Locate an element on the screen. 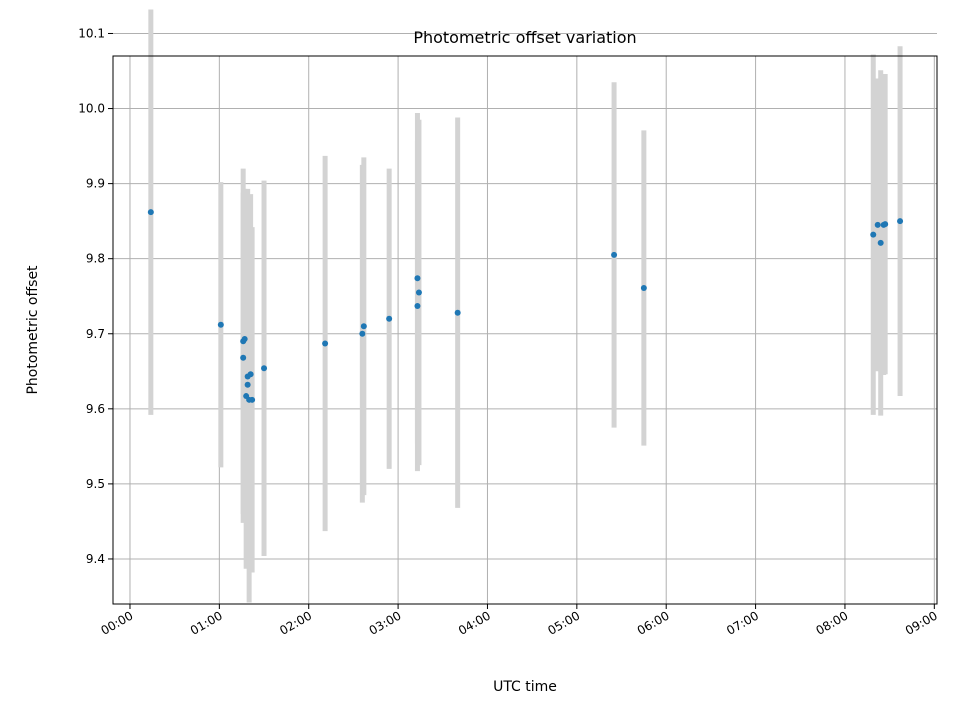 This screenshot has height=720, width=960. x-tick-label: 00:00 is located at coordinates (117, 622).